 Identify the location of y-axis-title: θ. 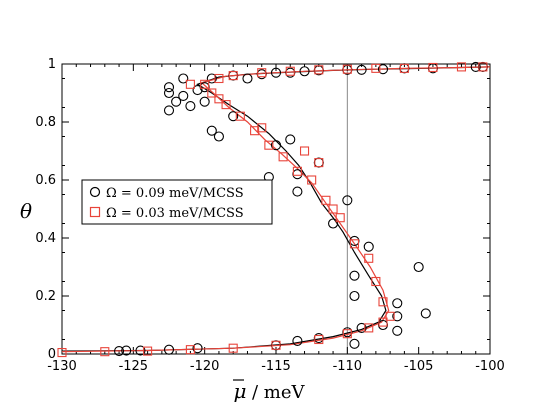
(26, 211).